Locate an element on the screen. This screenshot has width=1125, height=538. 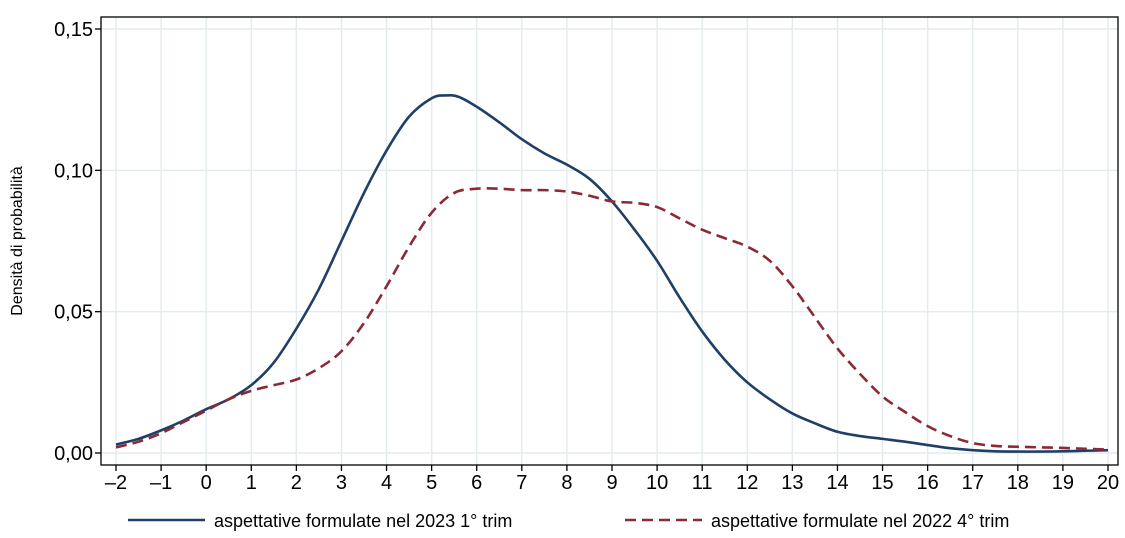
x-tick-label: 19 is located at coordinates (1063, 483).